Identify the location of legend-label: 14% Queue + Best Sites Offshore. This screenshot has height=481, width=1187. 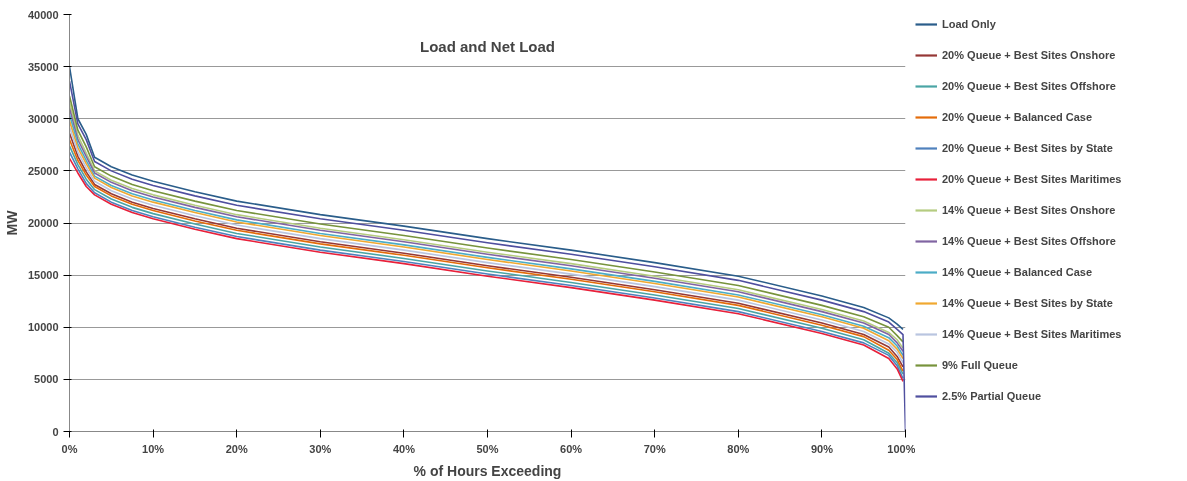
(1029, 241).